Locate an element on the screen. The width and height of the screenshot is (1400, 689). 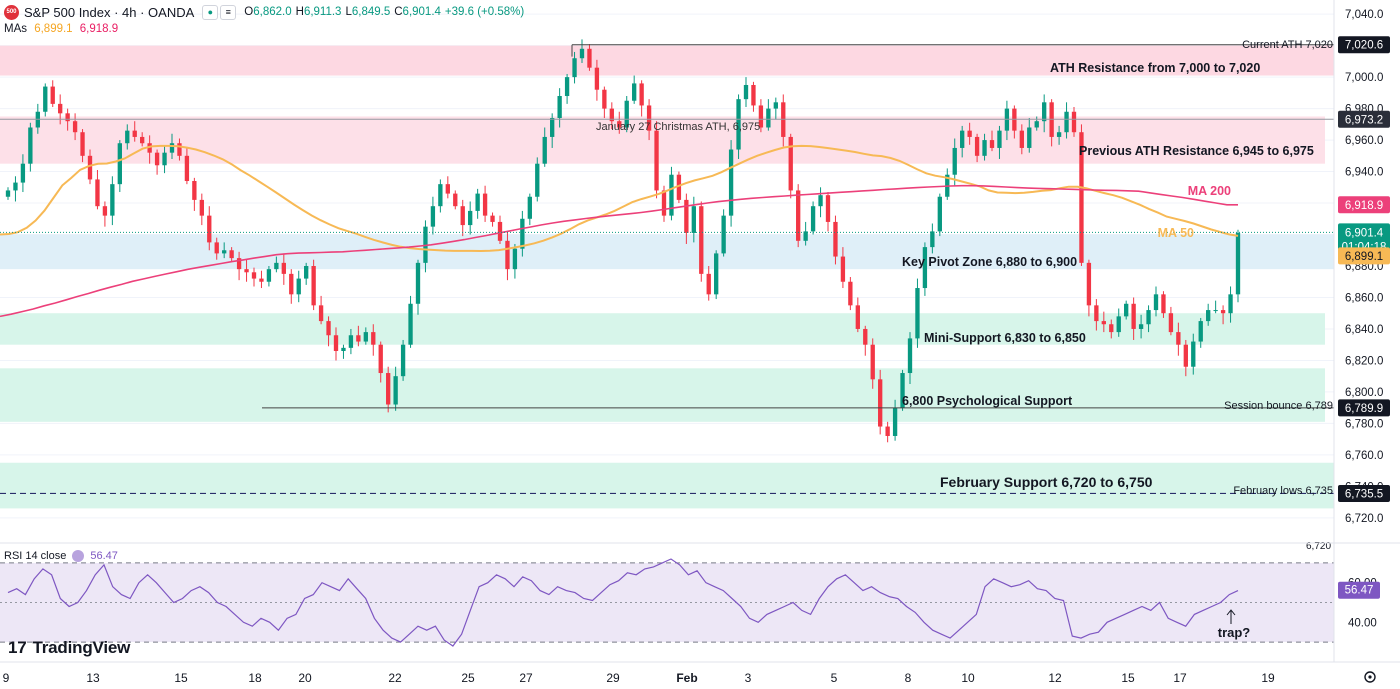
visibility-icon is located at coordinates (78, 556).